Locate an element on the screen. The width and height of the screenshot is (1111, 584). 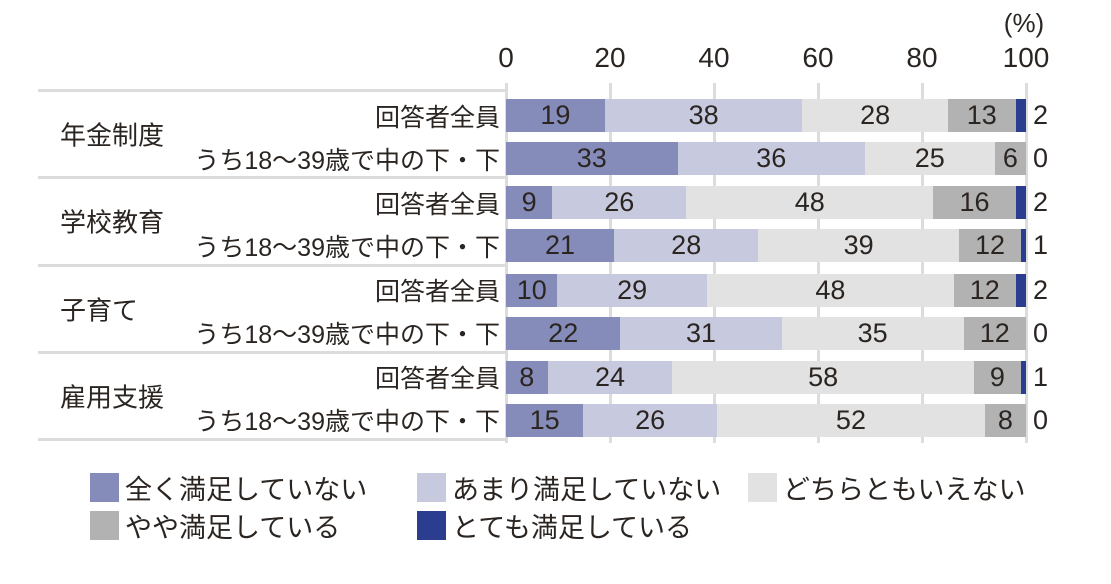
group-cell: 子育て 回答者全員 うち18〜39歳で中の下・下 is located at coordinates (272, 307).